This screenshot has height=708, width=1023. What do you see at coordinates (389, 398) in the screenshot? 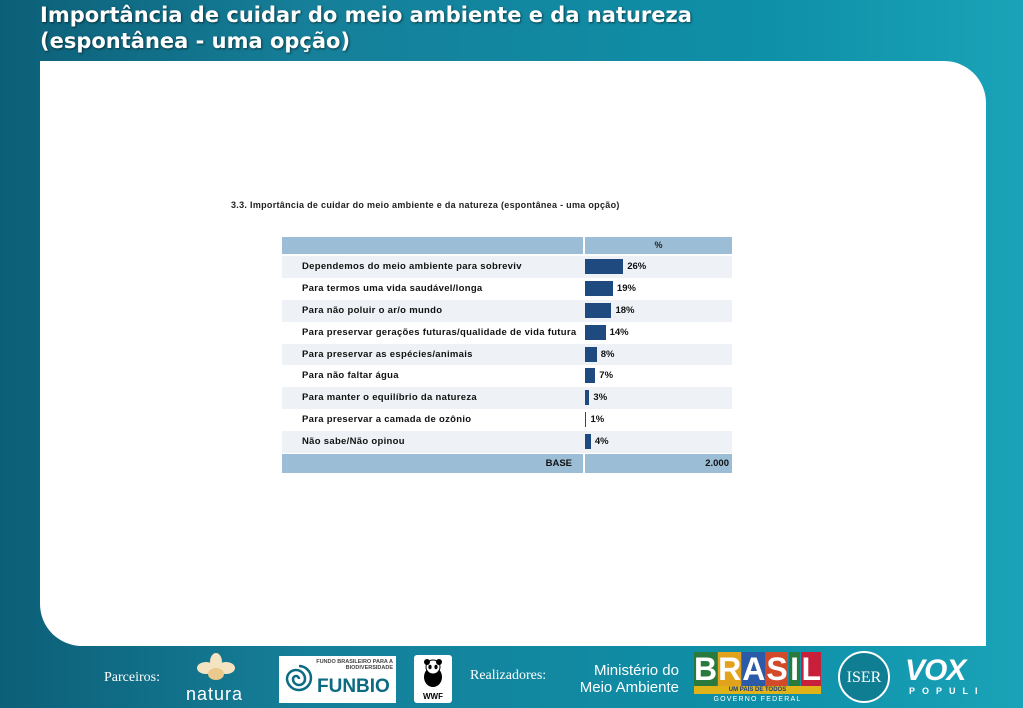
I see `row-label: Para manter o equilíbrio da natureza` at bounding box center [389, 398].